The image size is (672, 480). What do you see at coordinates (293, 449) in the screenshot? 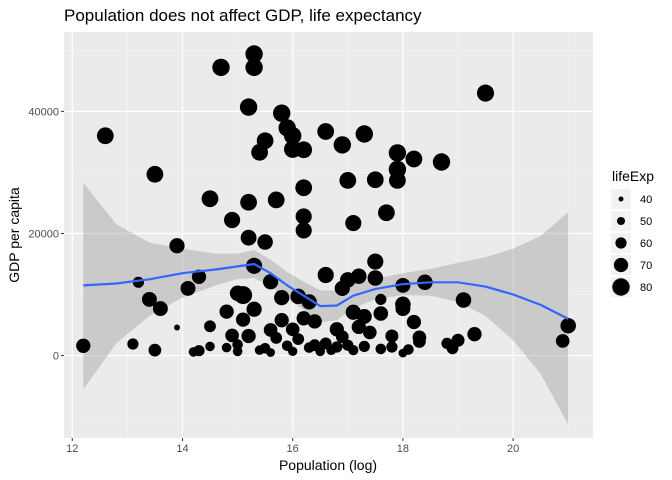
I see `x-tick-label: 16` at bounding box center [293, 449].